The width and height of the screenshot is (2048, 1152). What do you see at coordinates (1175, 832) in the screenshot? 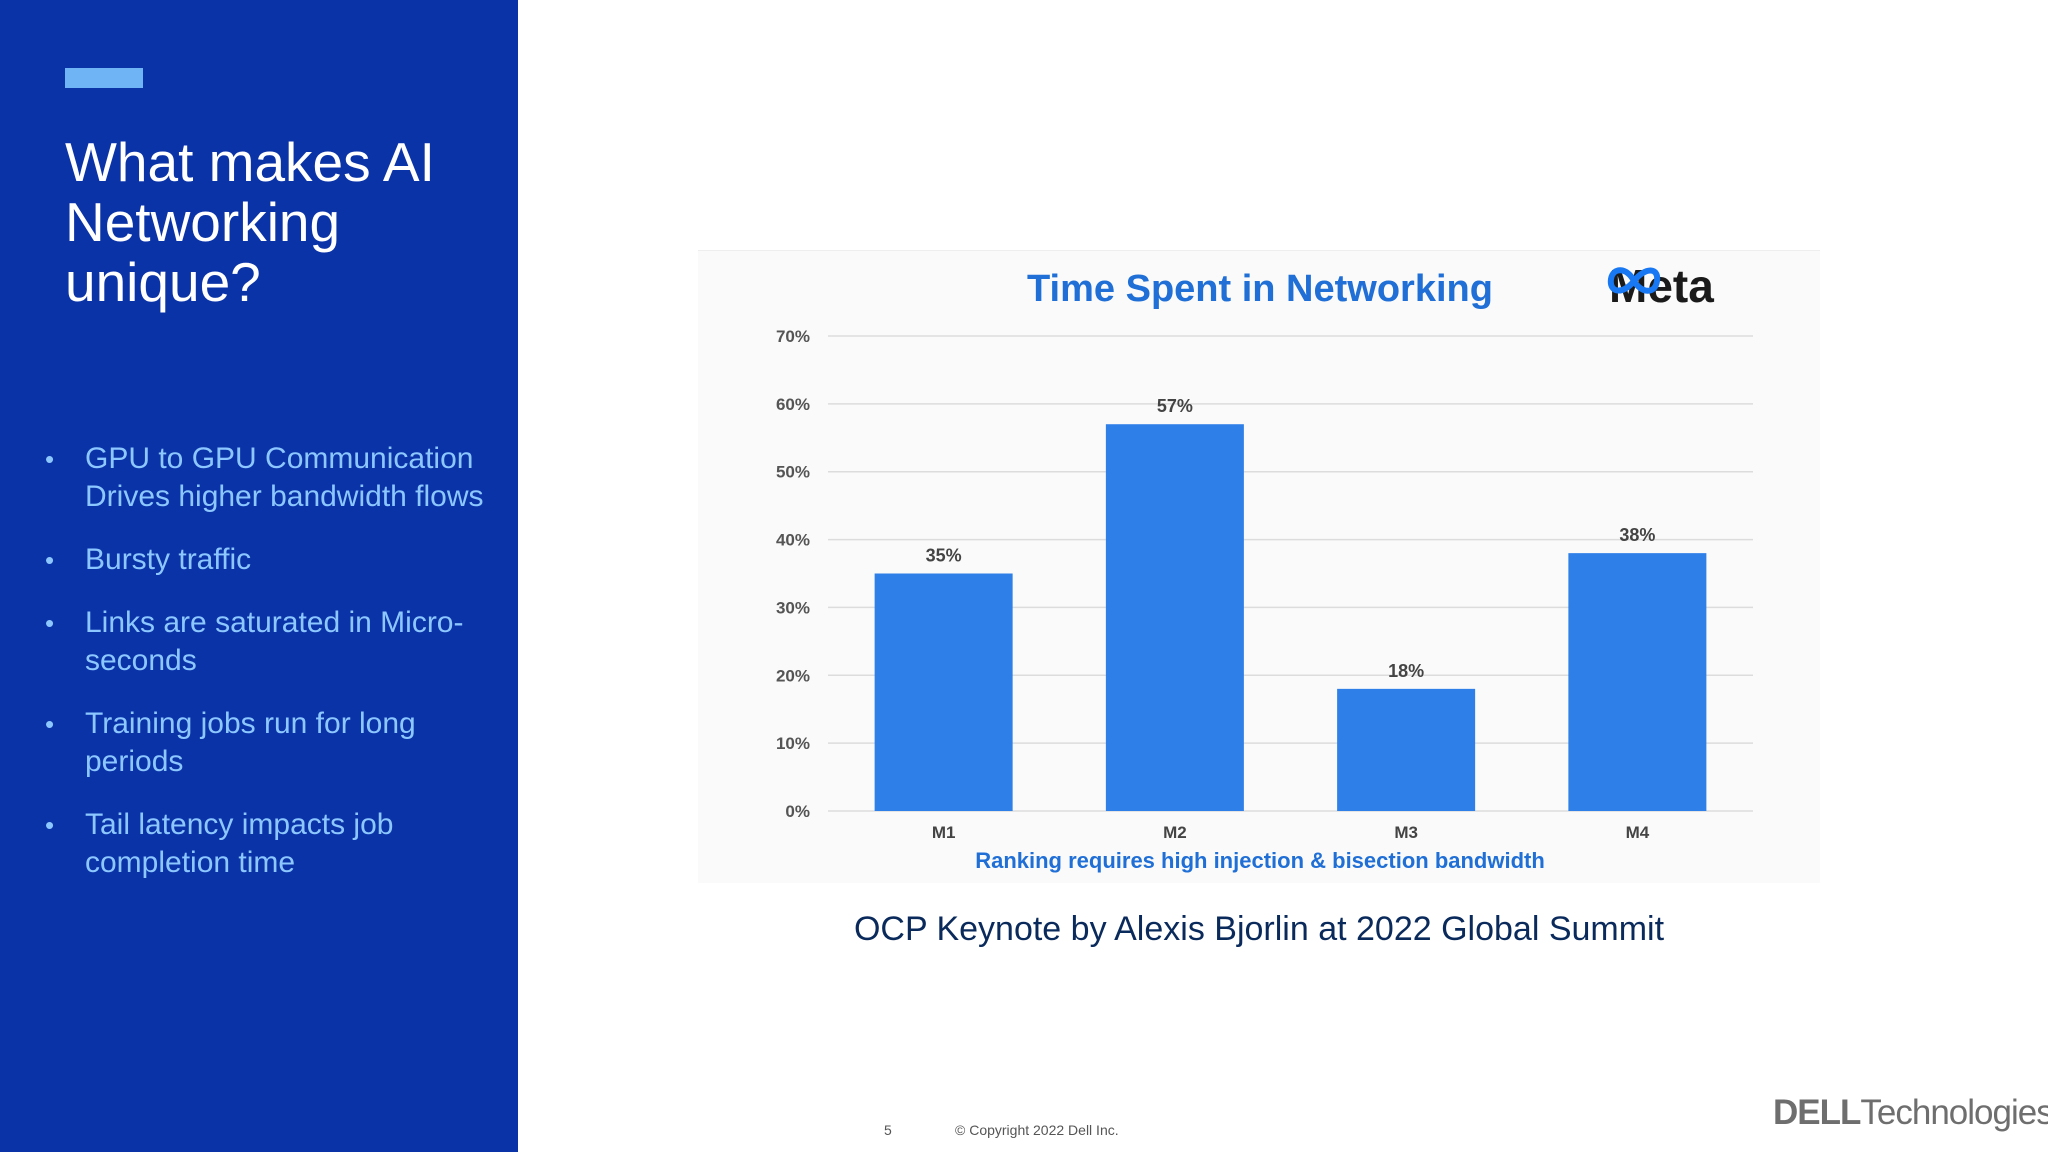
I see `x-tick-label: M2` at bounding box center [1175, 832].